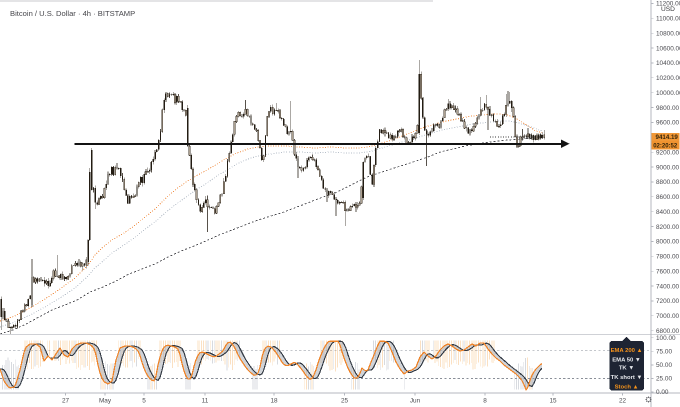 This screenshot has height=407, width=680. What do you see at coordinates (668, 63) in the screenshot?
I see `svg-text: 10400.00` at bounding box center [668, 63].